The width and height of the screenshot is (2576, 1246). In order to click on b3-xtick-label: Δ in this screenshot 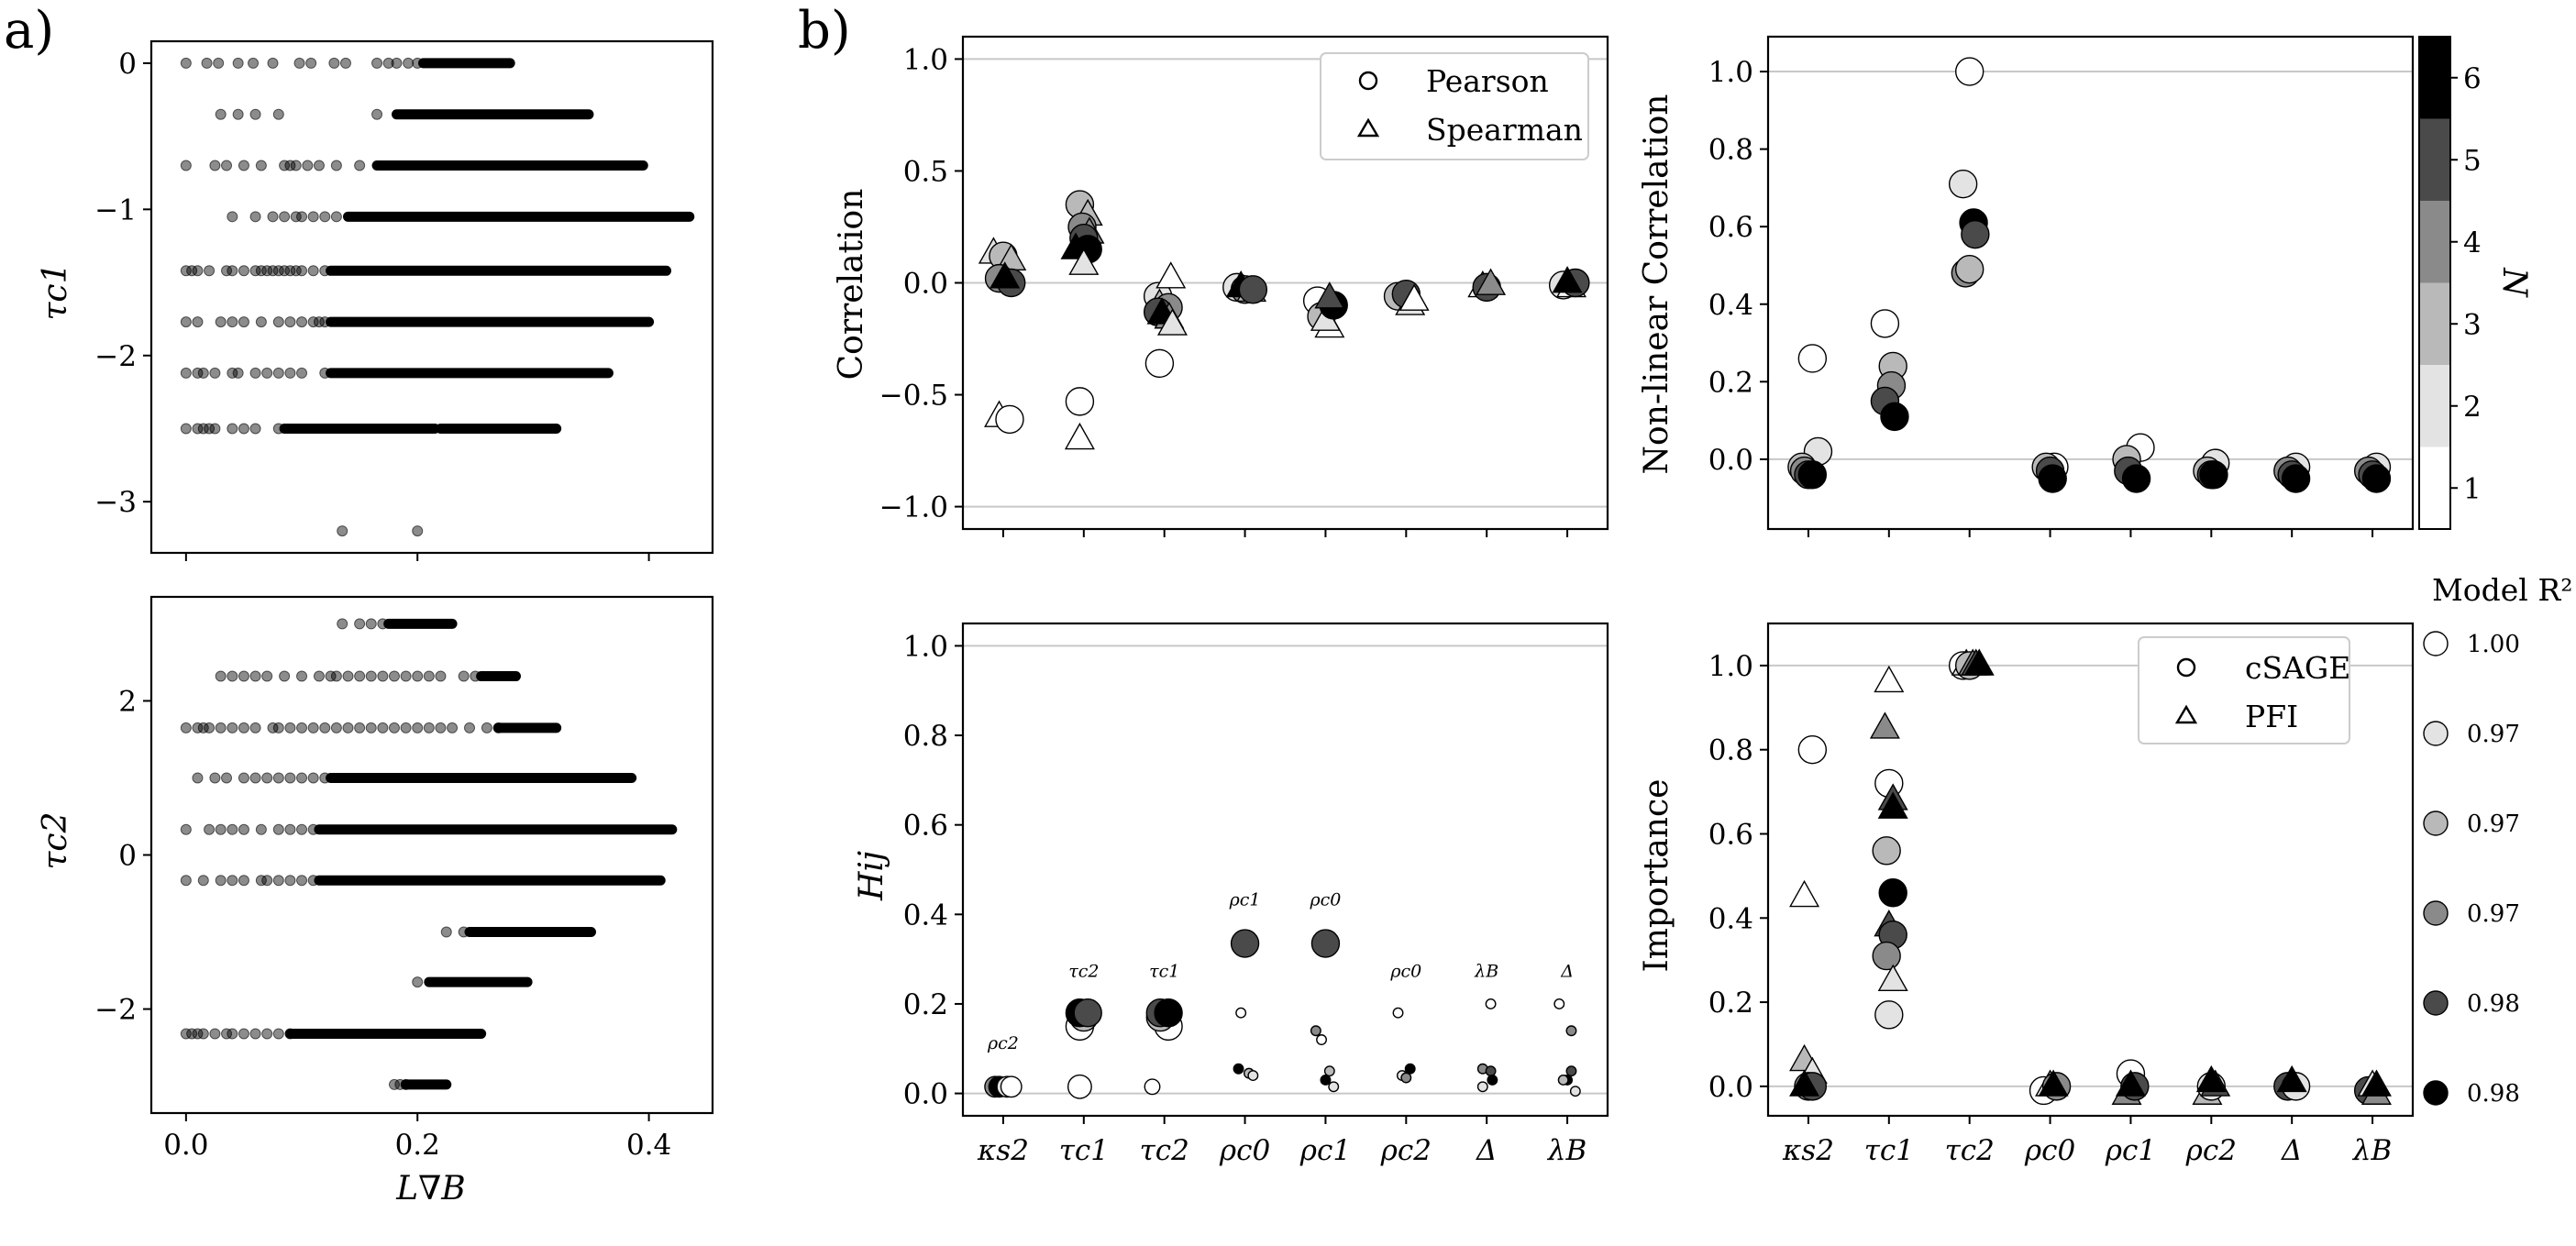, I will do `click(1486, 1150)`.